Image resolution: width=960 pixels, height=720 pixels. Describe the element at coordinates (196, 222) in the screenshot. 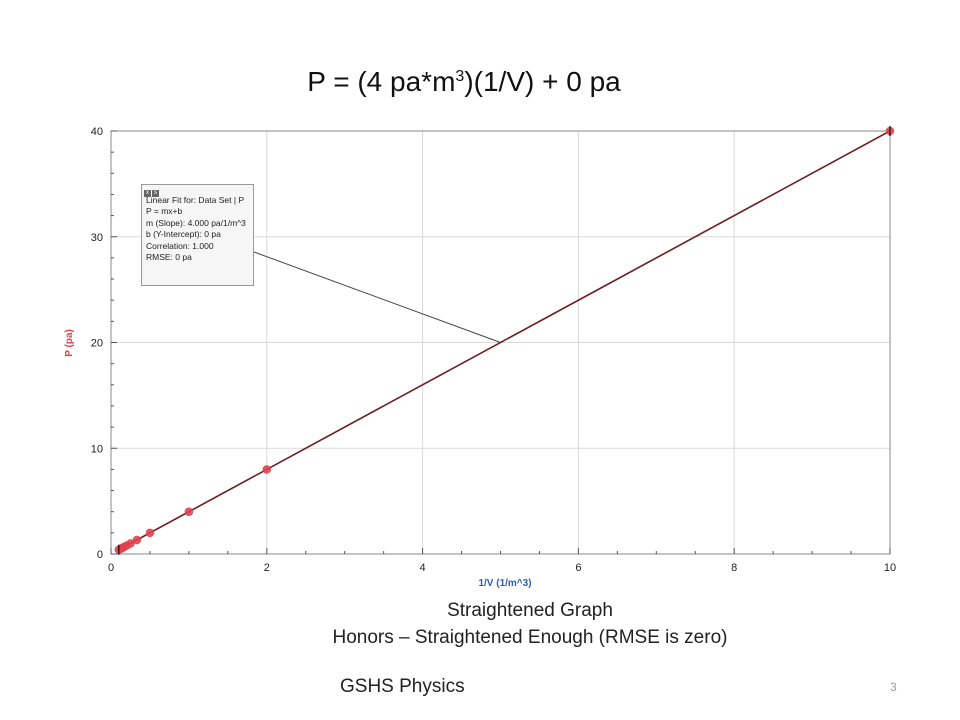

I see `fit-box-slope: m (Slope): 4.000 pa/1/m^3` at that location.